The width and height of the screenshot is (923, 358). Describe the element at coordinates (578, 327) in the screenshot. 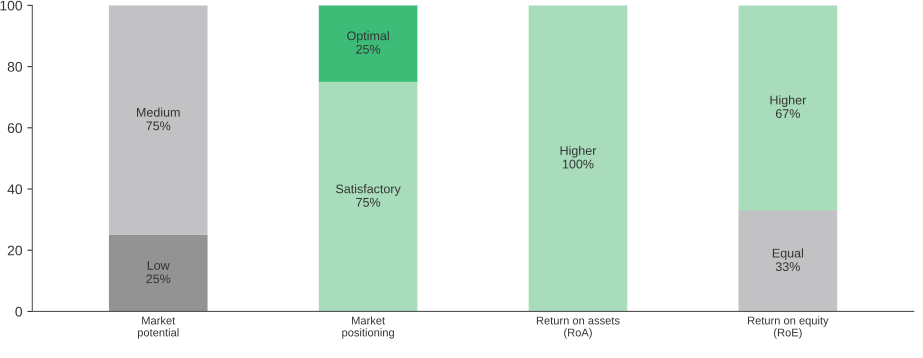

I see `x-tick-label: Return on assets (RoA)` at that location.